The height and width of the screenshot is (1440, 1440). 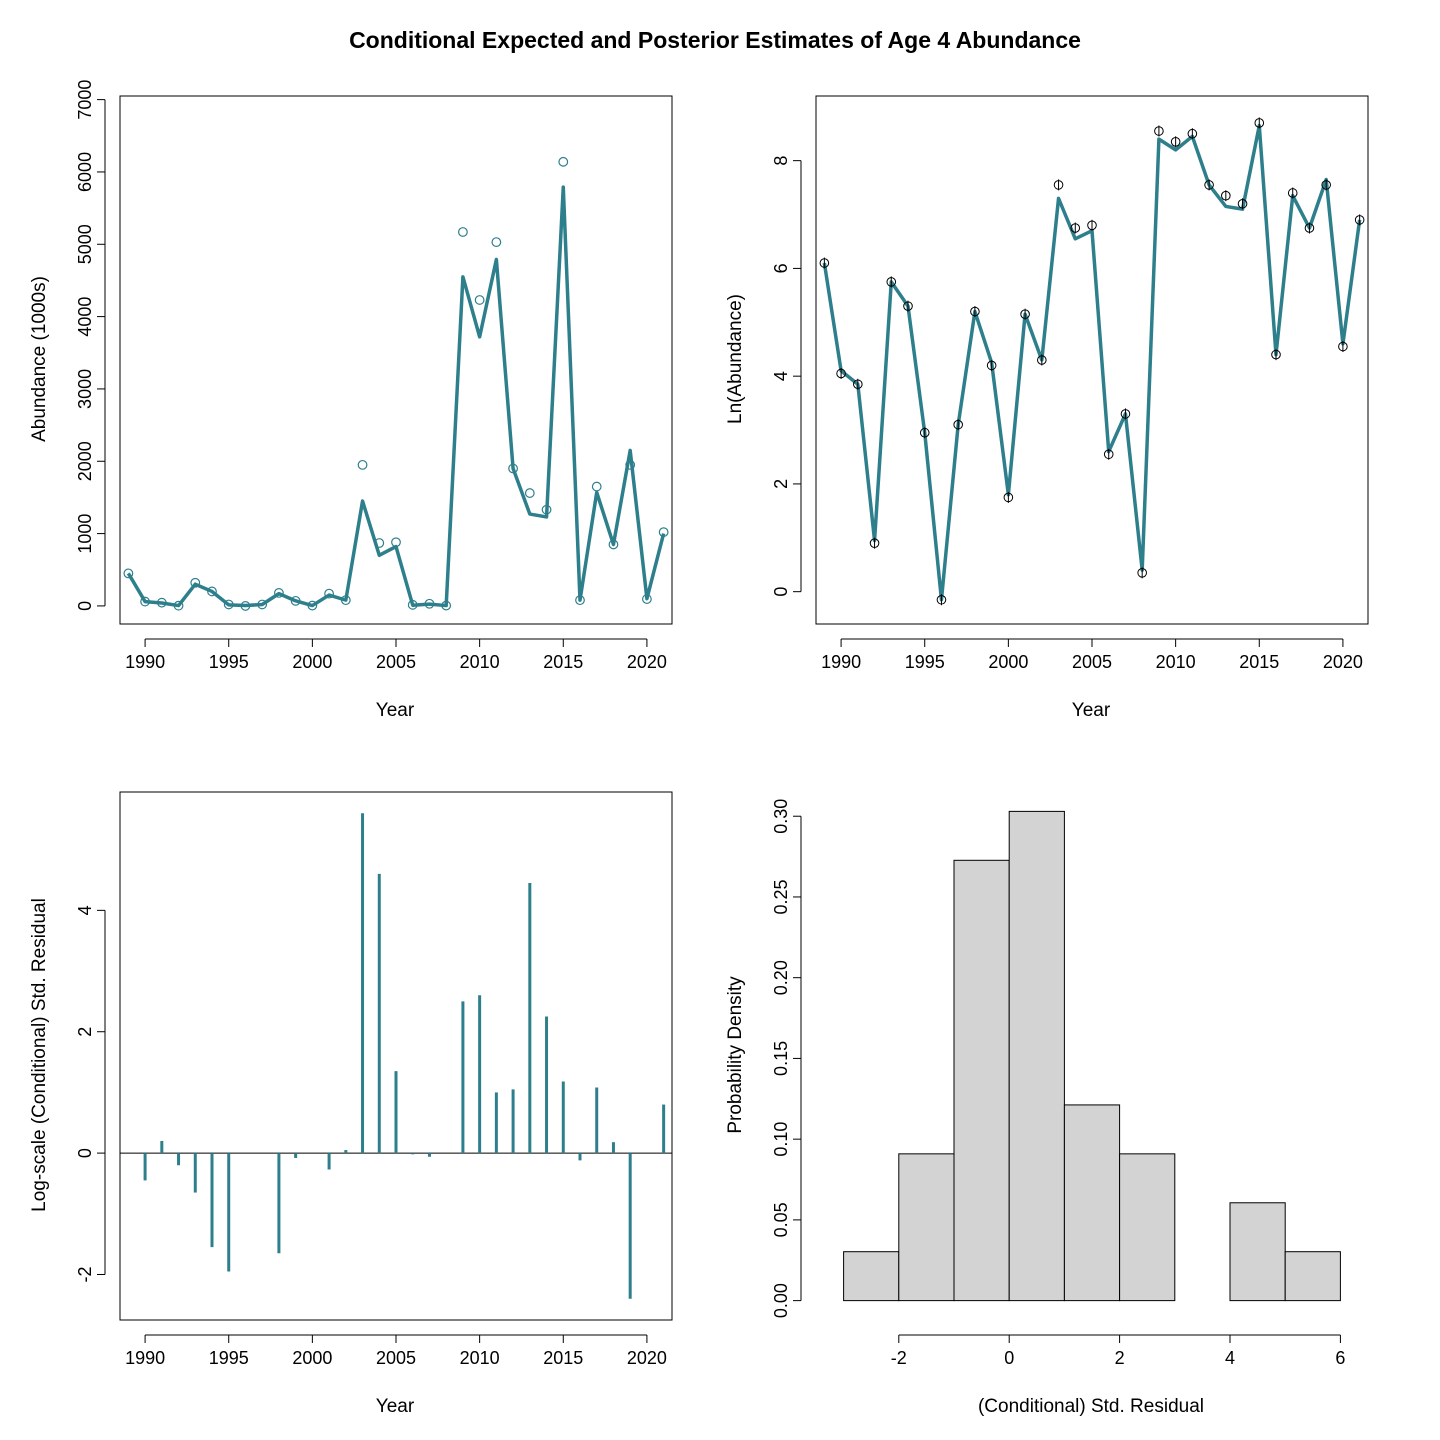 I want to click on panel-histogram-ylabel: Probability Density, so click(x=735, y=1055).